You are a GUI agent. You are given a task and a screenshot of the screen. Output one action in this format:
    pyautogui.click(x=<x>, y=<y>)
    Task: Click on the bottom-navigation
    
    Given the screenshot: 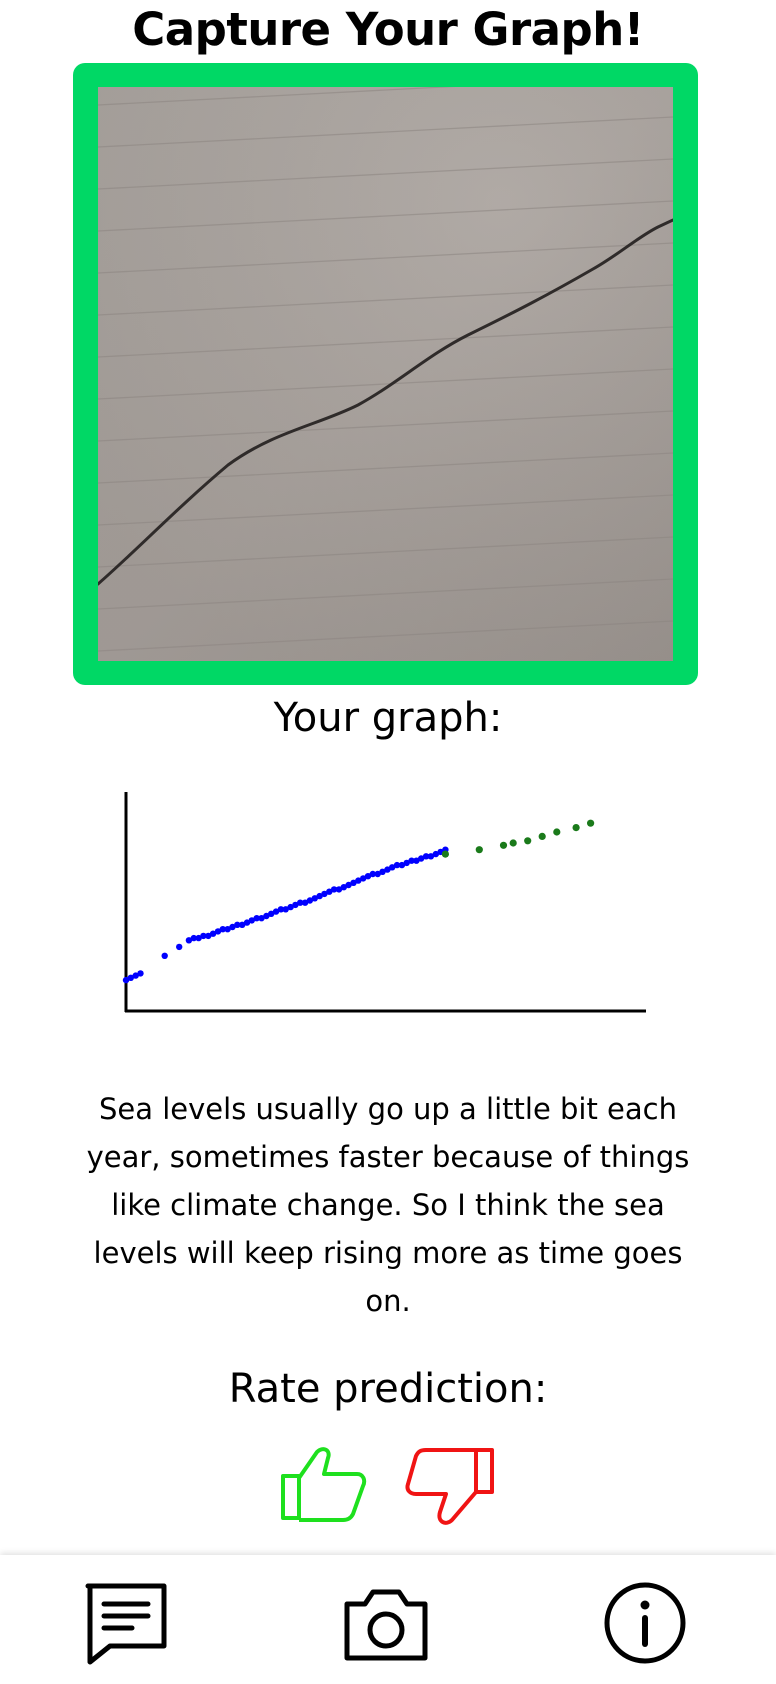 What is the action you would take?
    pyautogui.click(x=388, y=1619)
    